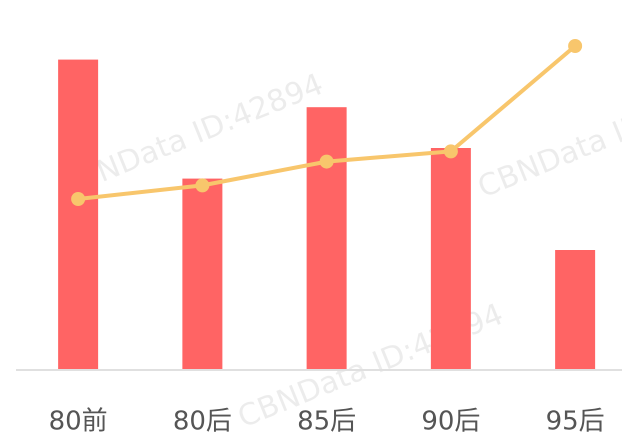 The height and width of the screenshot is (440, 622). Describe the element at coordinates (575, 422) in the screenshot. I see `x-tick-label: 95后` at that location.